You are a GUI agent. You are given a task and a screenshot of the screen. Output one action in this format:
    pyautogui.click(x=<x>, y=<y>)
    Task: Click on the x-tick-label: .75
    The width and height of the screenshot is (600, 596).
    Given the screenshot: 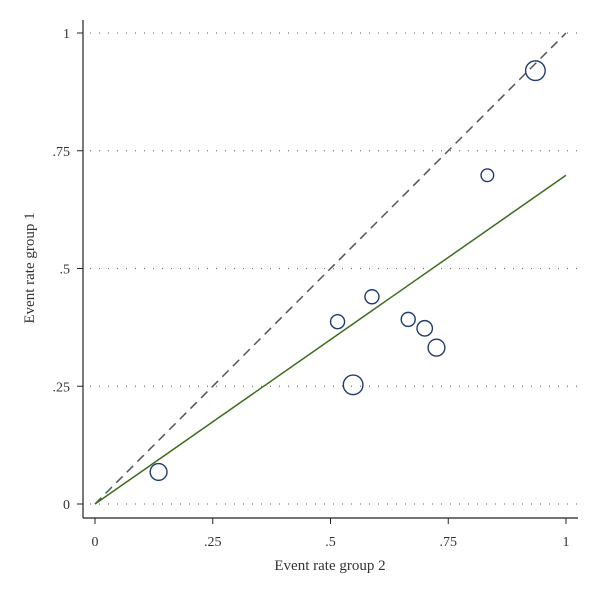 What is the action you would take?
    pyautogui.click(x=449, y=542)
    